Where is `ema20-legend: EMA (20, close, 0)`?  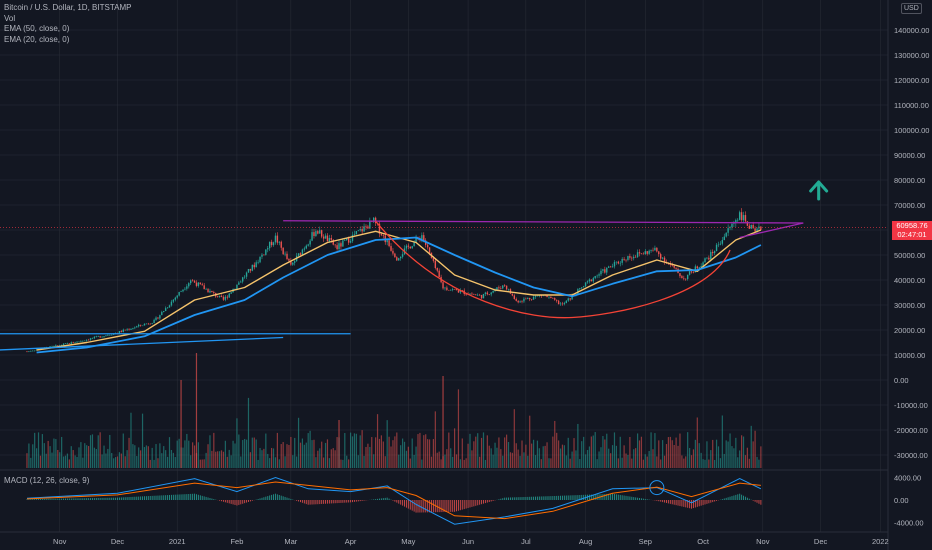 ema20-legend: EMA (20, close, 0) is located at coordinates (37, 39).